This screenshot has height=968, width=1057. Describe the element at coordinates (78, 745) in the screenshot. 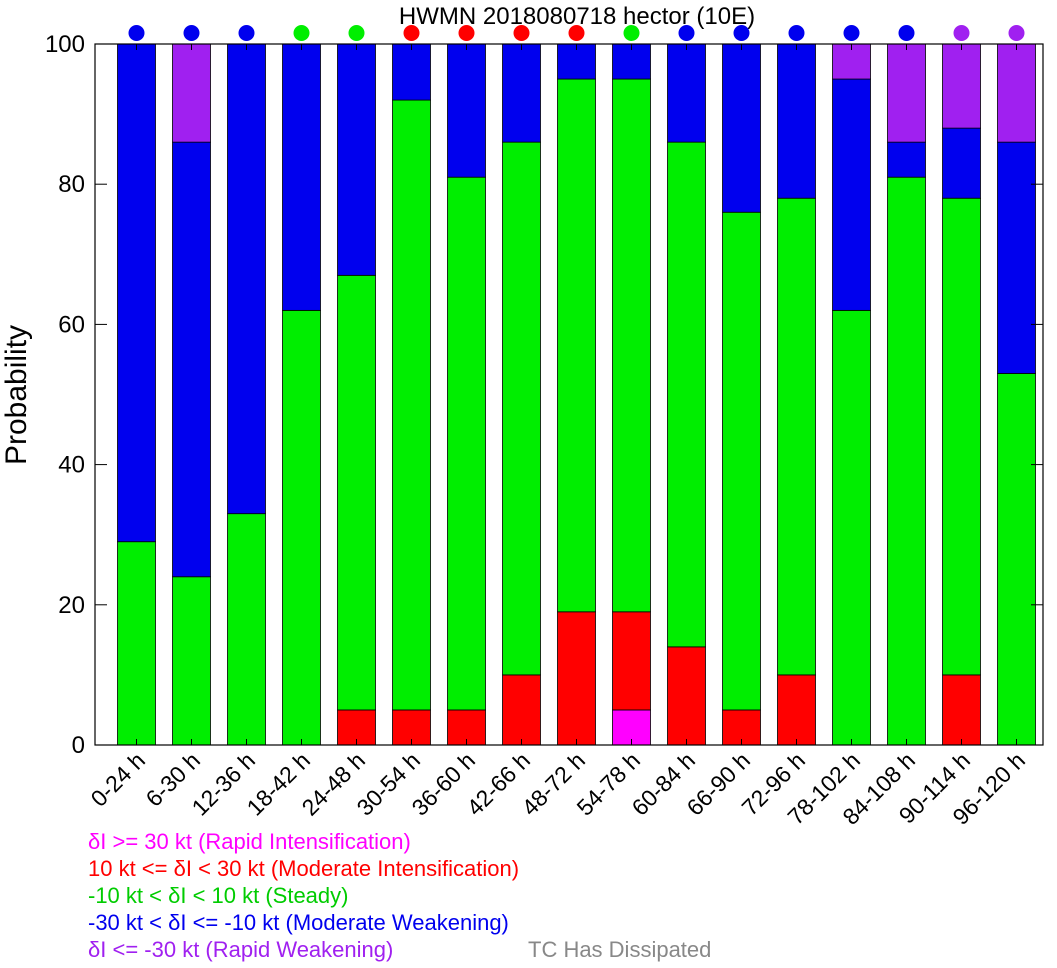

I see `y-tick-label-0: 0` at that location.